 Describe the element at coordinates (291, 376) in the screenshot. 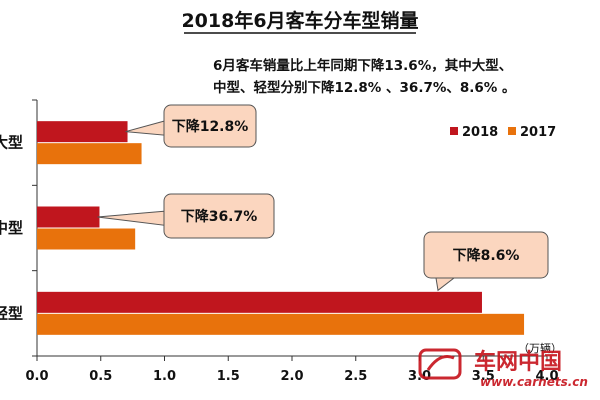

I see `x-tick-label: 2.0` at that location.